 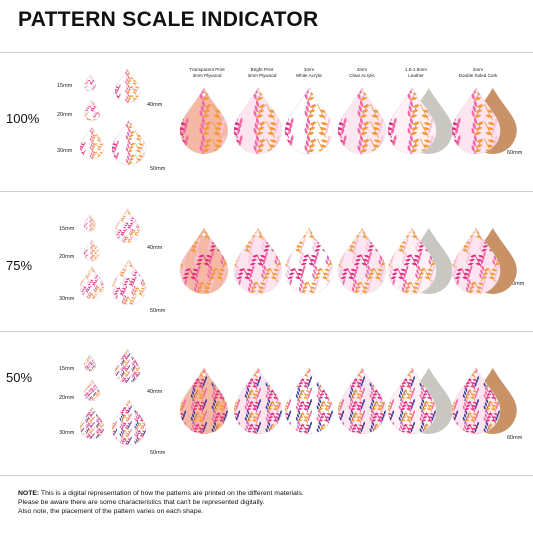 I want to click on scale-percent-label: 75%, so click(x=19, y=265).